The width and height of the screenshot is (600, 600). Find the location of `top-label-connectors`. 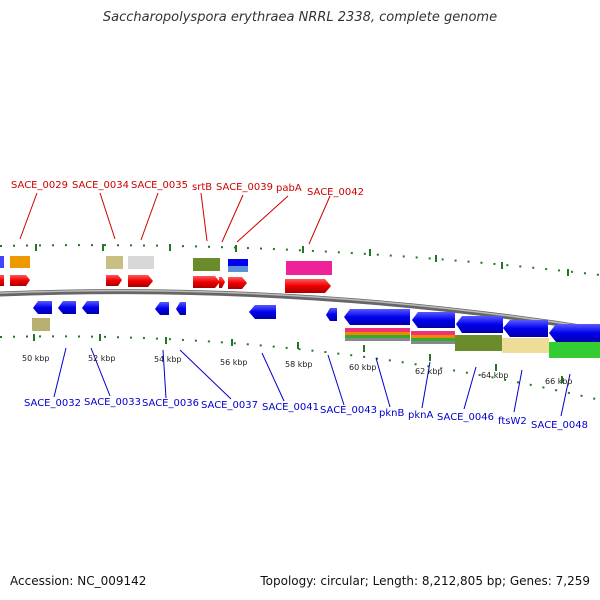

top-label-connectors is located at coordinates (175, 218).